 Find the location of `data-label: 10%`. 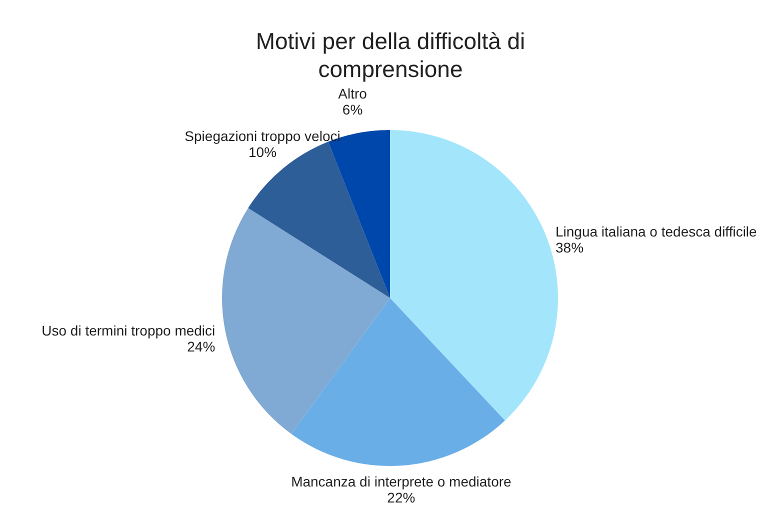

data-label: 10% is located at coordinates (262, 152).